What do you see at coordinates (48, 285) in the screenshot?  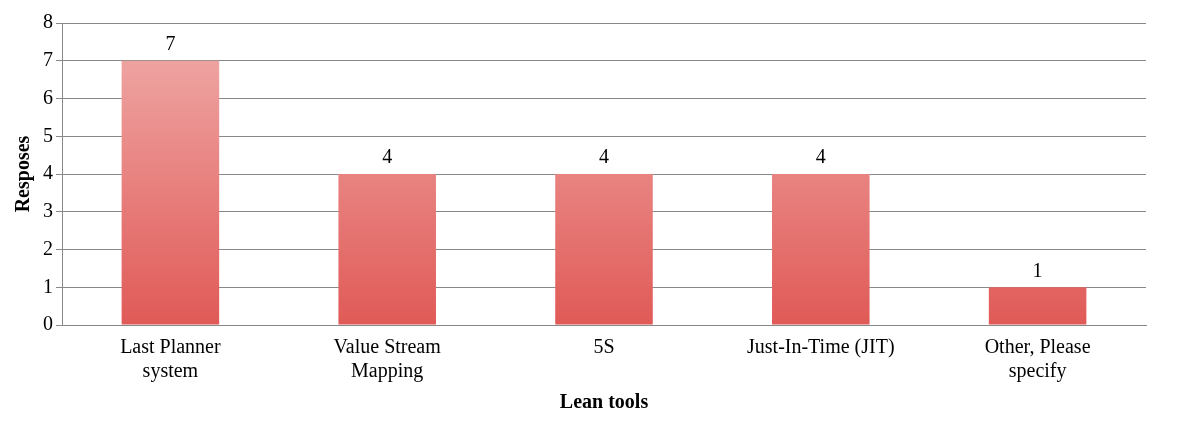 I see `y-tick-label: 1` at bounding box center [48, 285].